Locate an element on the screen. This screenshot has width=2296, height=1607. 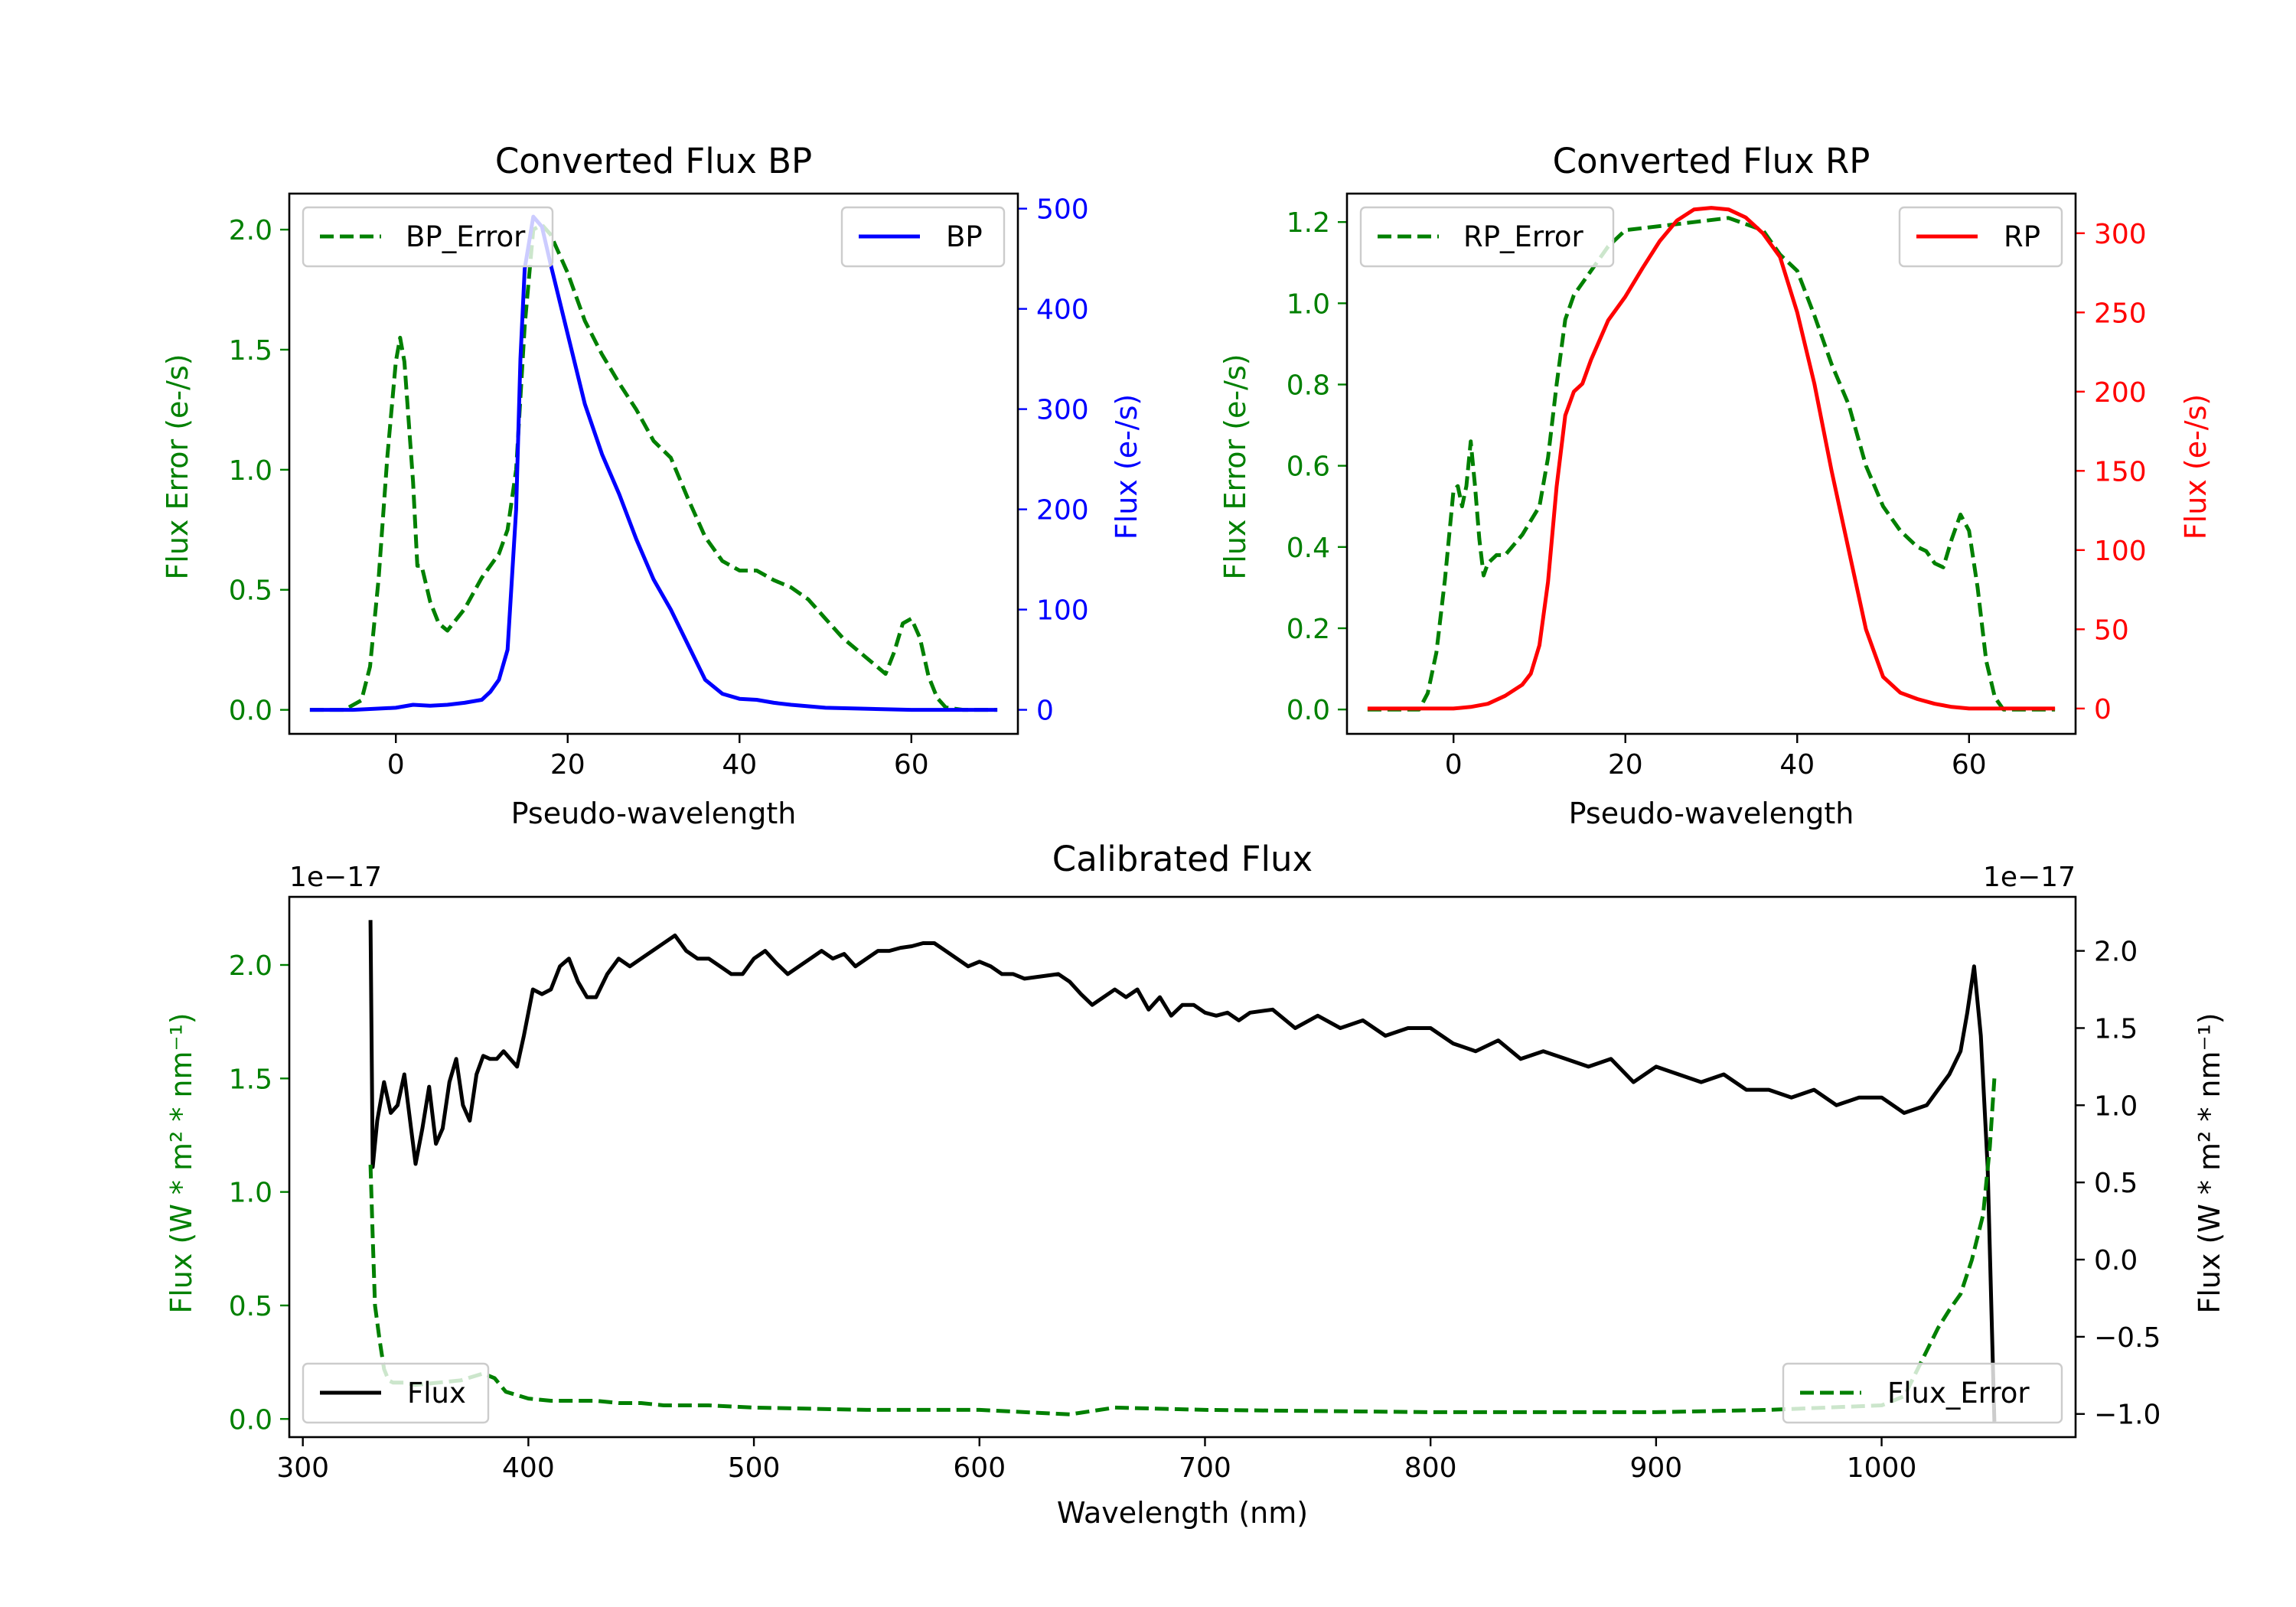
x-tick-label: 0 is located at coordinates (396, 765).